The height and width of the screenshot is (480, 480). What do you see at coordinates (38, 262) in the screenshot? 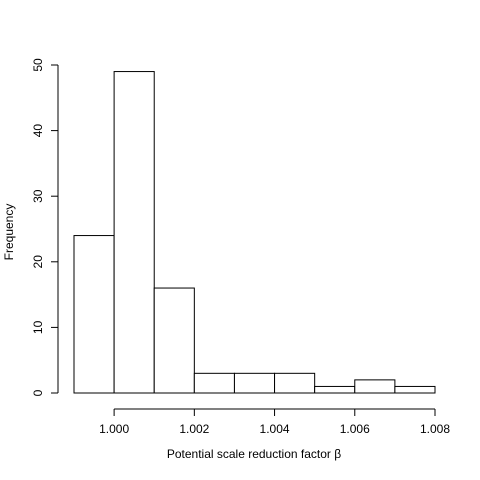
I see `y-tick-label: 20` at bounding box center [38, 262].